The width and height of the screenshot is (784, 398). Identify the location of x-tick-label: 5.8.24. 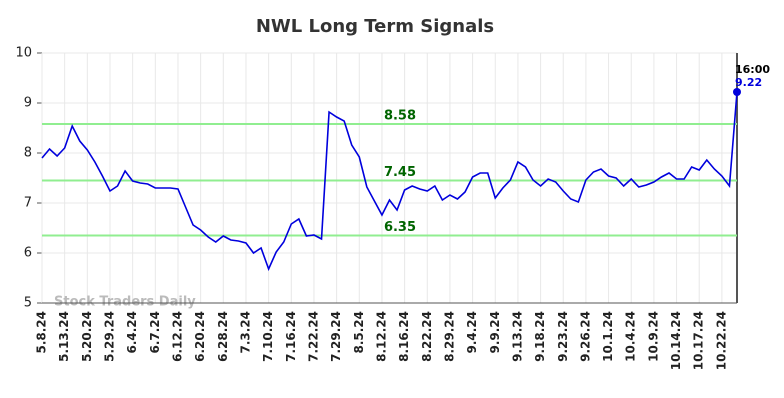
(42, 332).